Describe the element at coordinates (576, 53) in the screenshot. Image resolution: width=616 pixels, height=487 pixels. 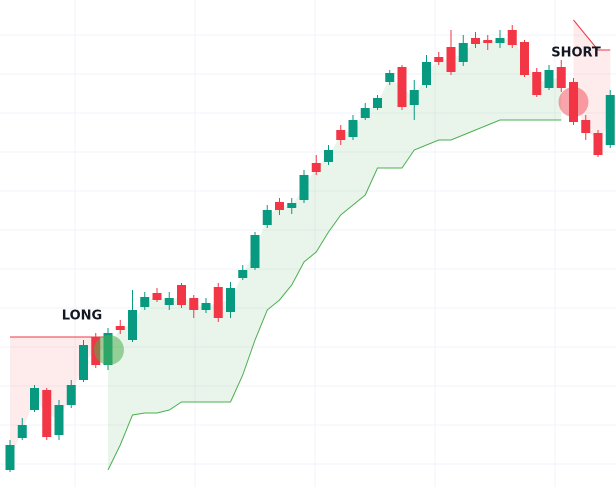
I see `signal-label: SHORT` at that location.